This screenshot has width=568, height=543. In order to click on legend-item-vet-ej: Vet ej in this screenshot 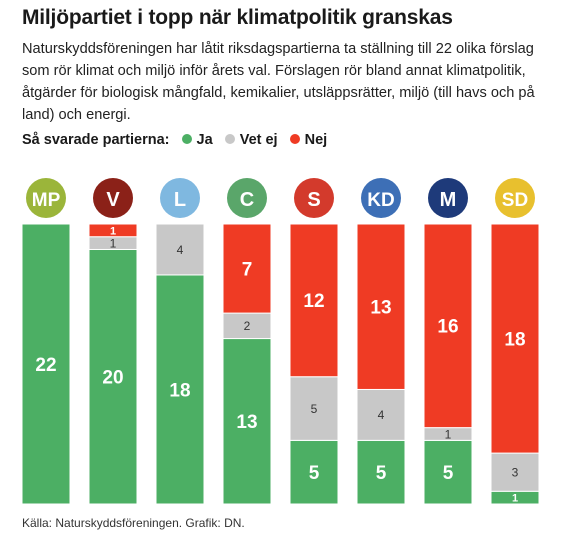, I will do `click(258, 140)`.